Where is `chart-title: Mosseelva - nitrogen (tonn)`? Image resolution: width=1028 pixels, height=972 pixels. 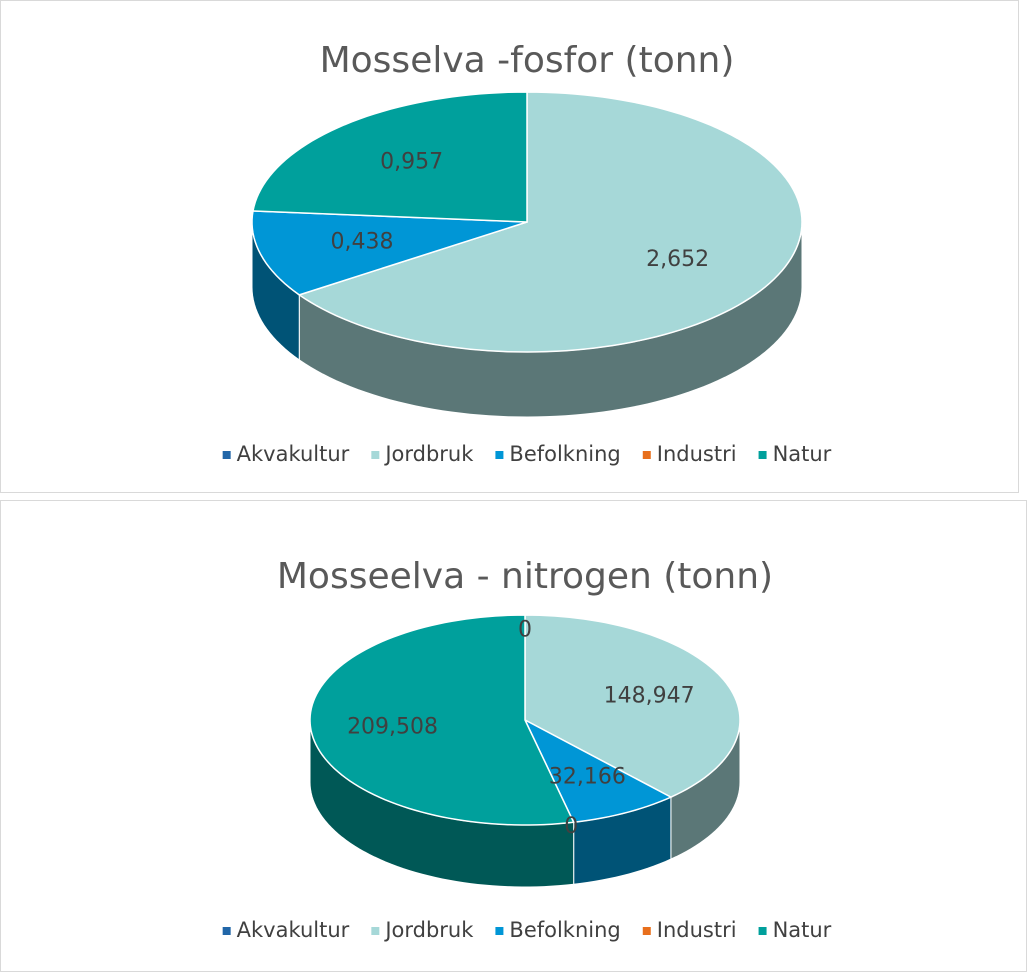 chart-title: Mosseelva - nitrogen (tonn) is located at coordinates (525, 576).